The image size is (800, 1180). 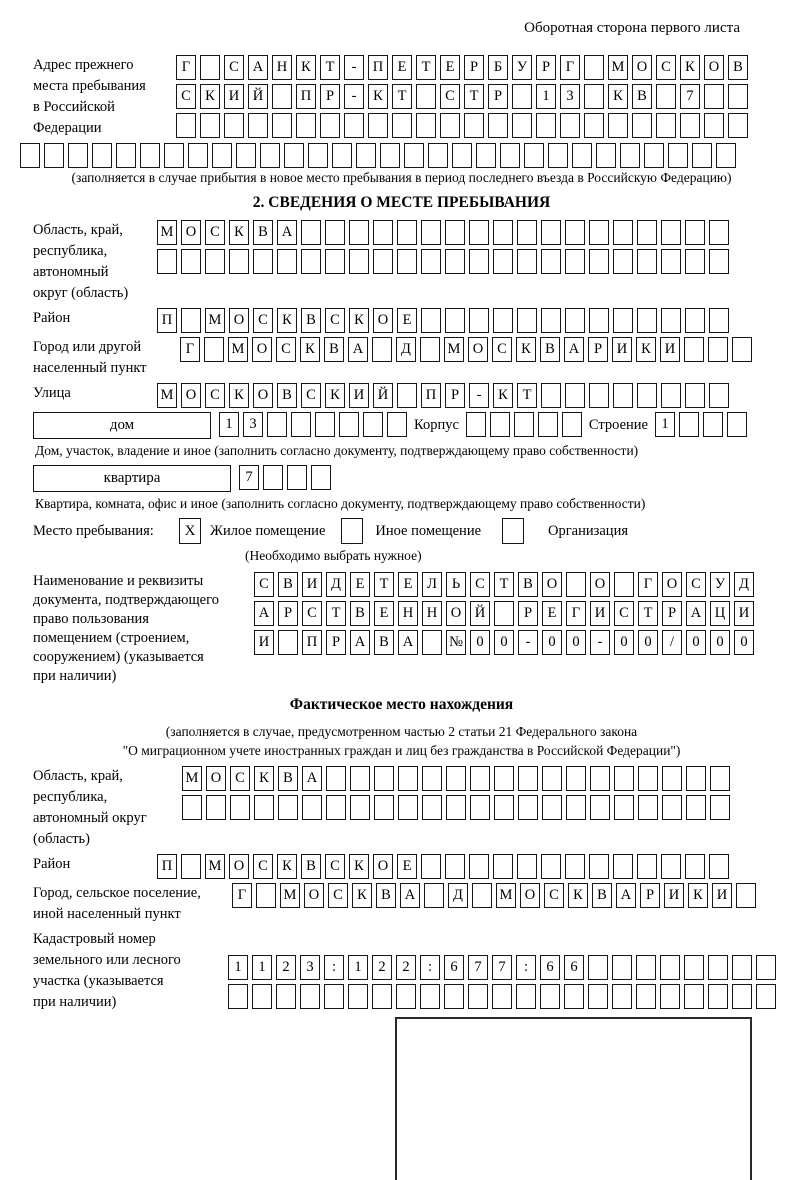 What do you see at coordinates (286, 967) in the screenshot?
I see `char-cell: 2` at bounding box center [286, 967].